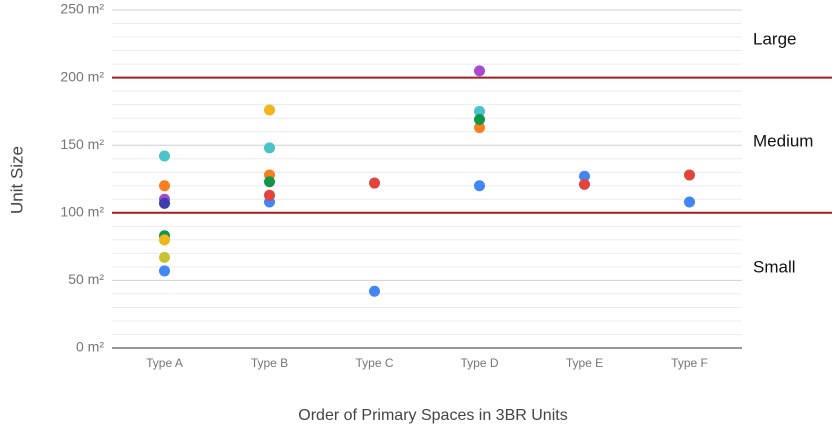 The image size is (832, 432). What do you see at coordinates (584, 363) in the screenshot?
I see `x-tick-label: Type E` at bounding box center [584, 363].